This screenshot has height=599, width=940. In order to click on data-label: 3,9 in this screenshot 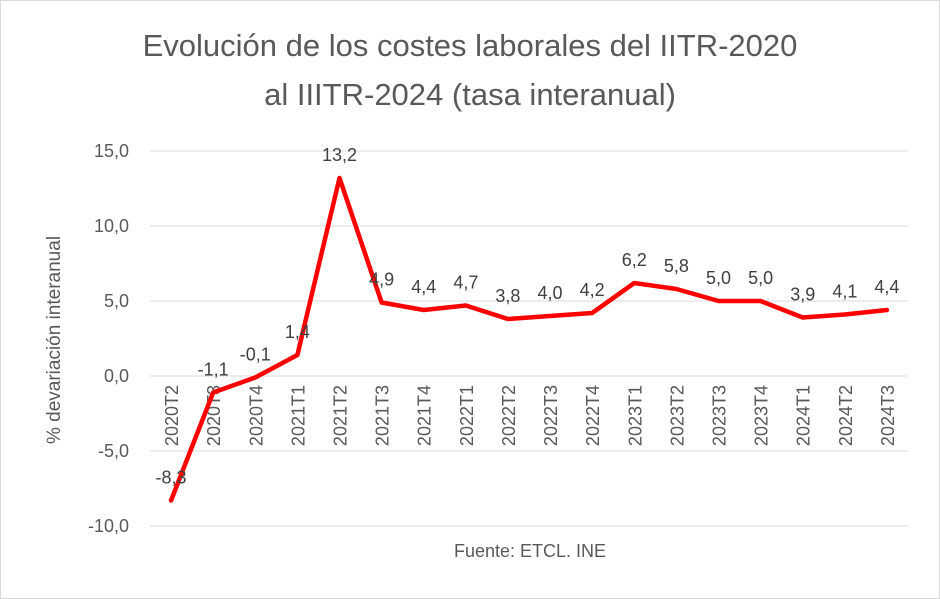, I will do `click(802, 295)`.